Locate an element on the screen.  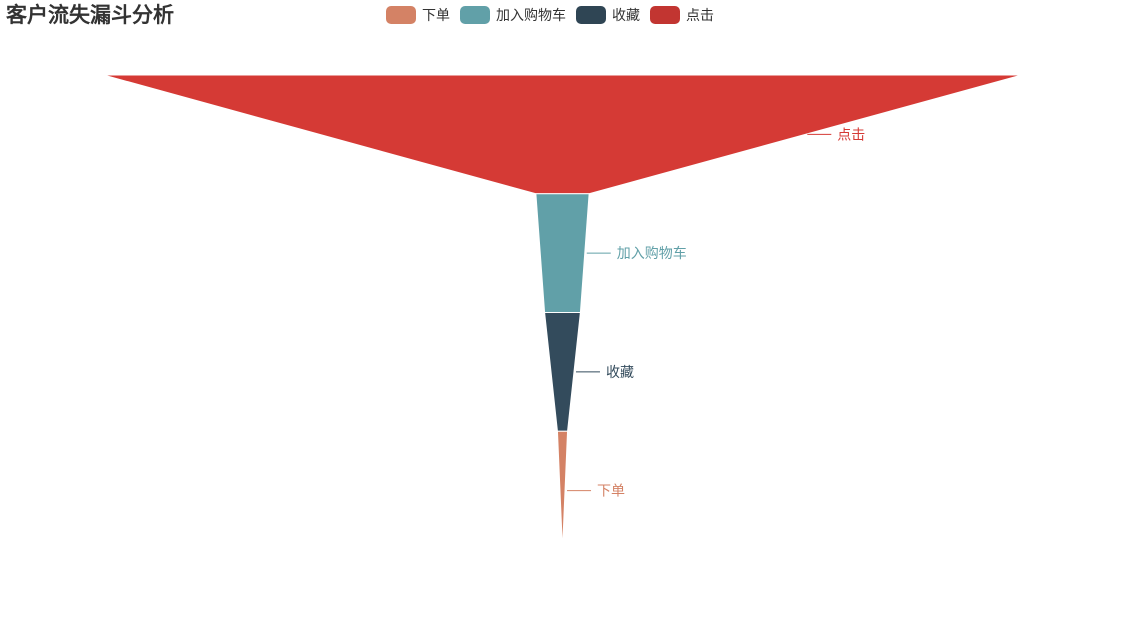
funnel-label: 加入购物车 is located at coordinates (652, 253).